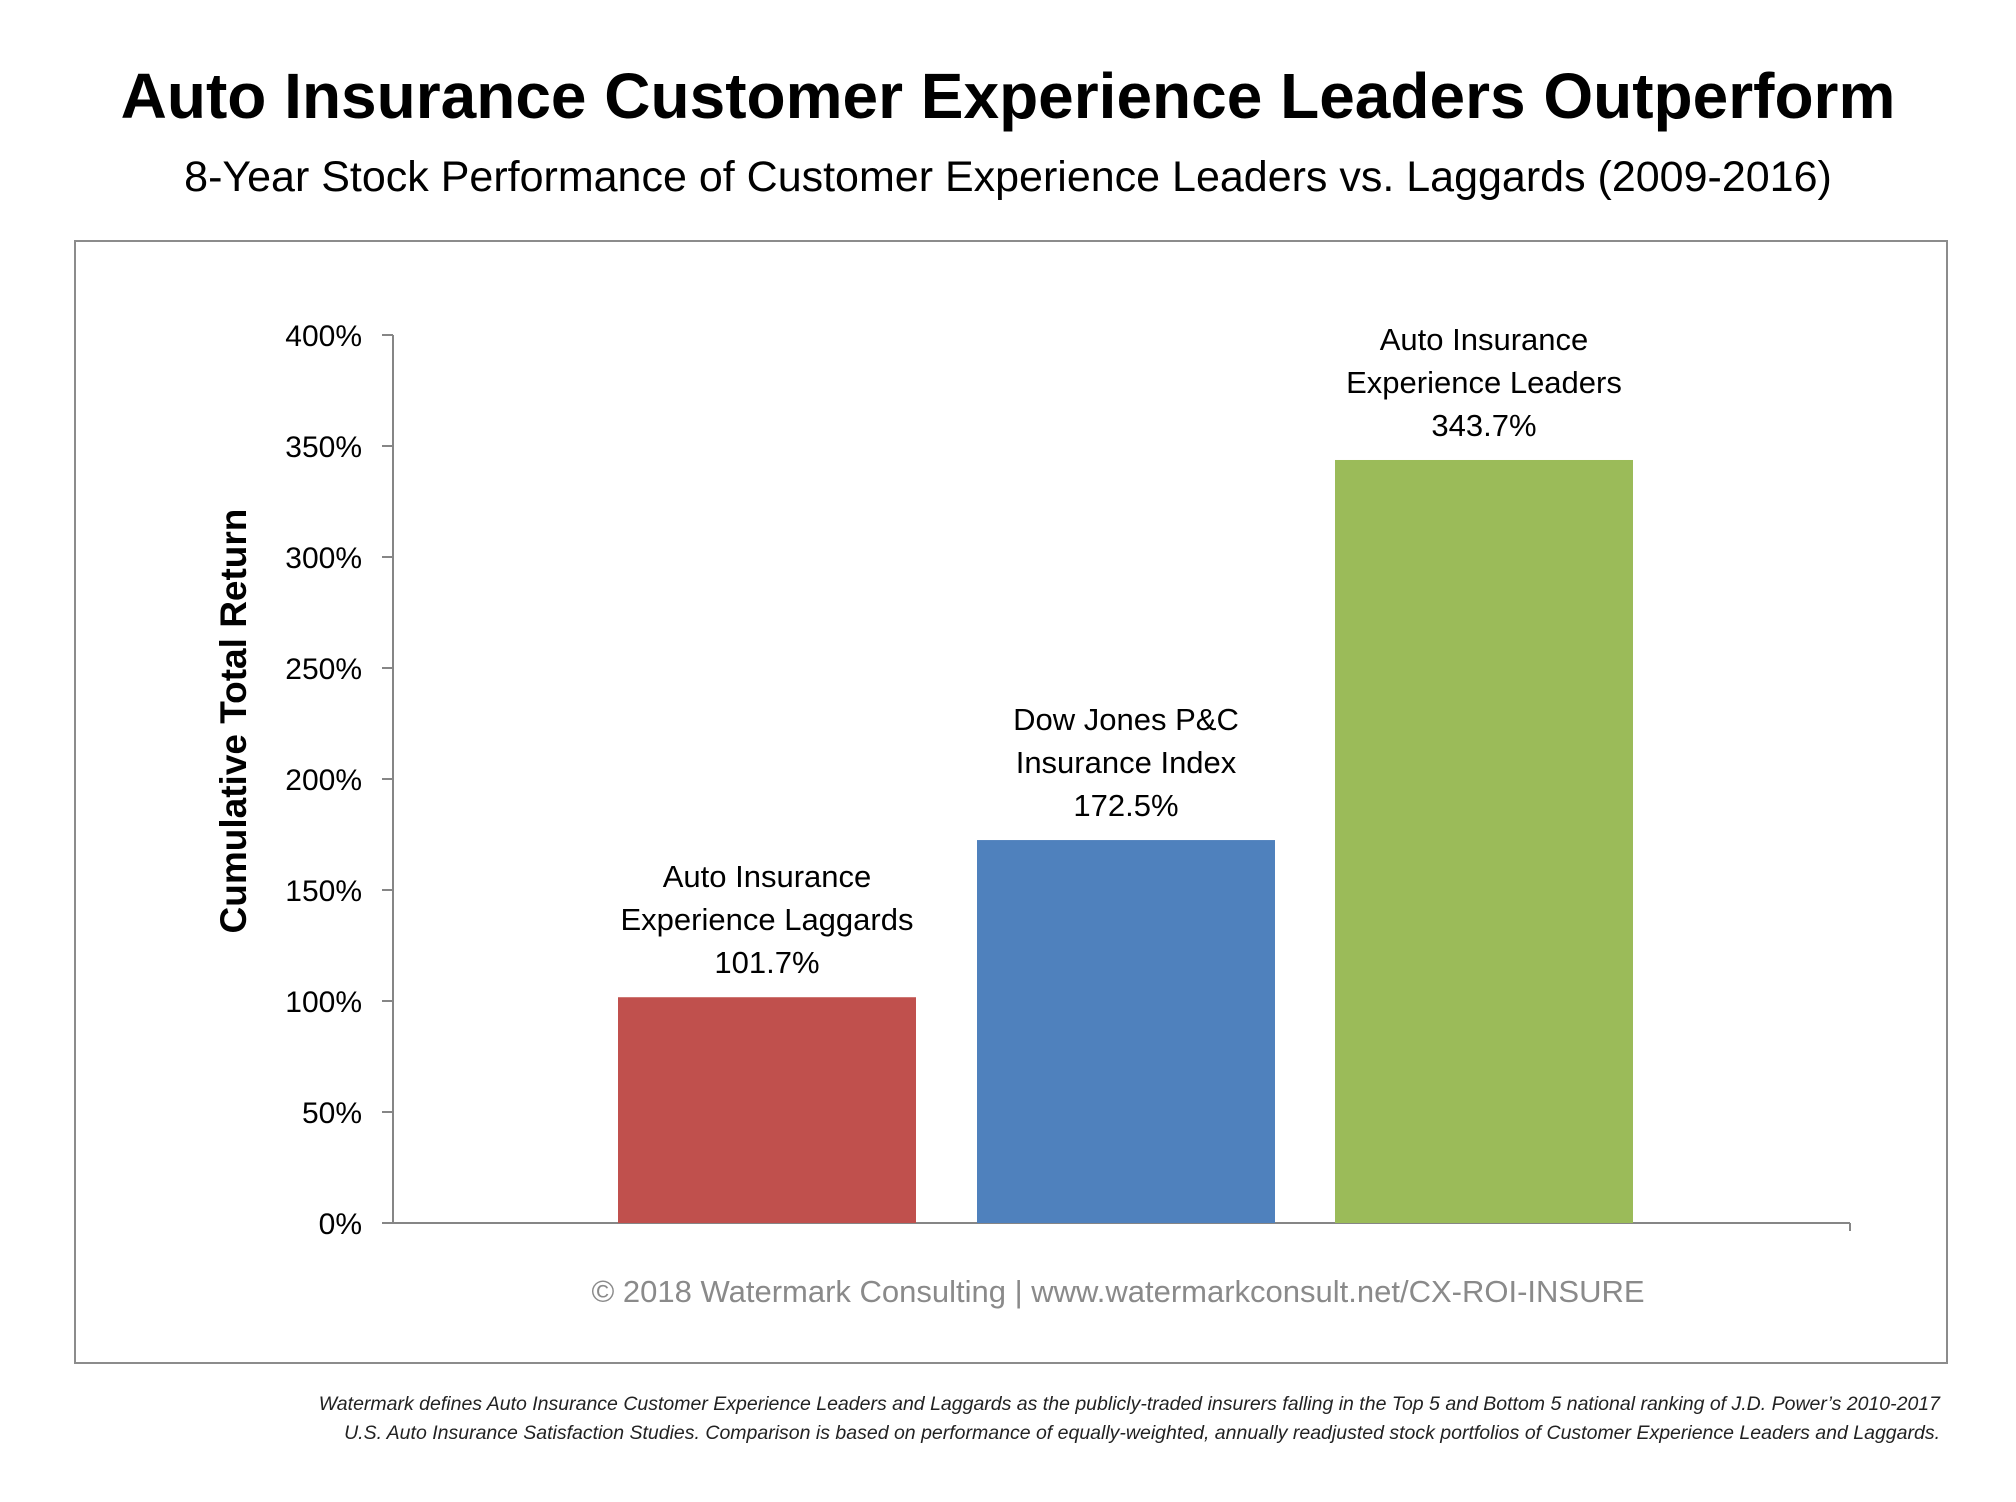 The image size is (2016, 1502). I want to click on bar-category-label: Experience Leaders, so click(1484, 382).